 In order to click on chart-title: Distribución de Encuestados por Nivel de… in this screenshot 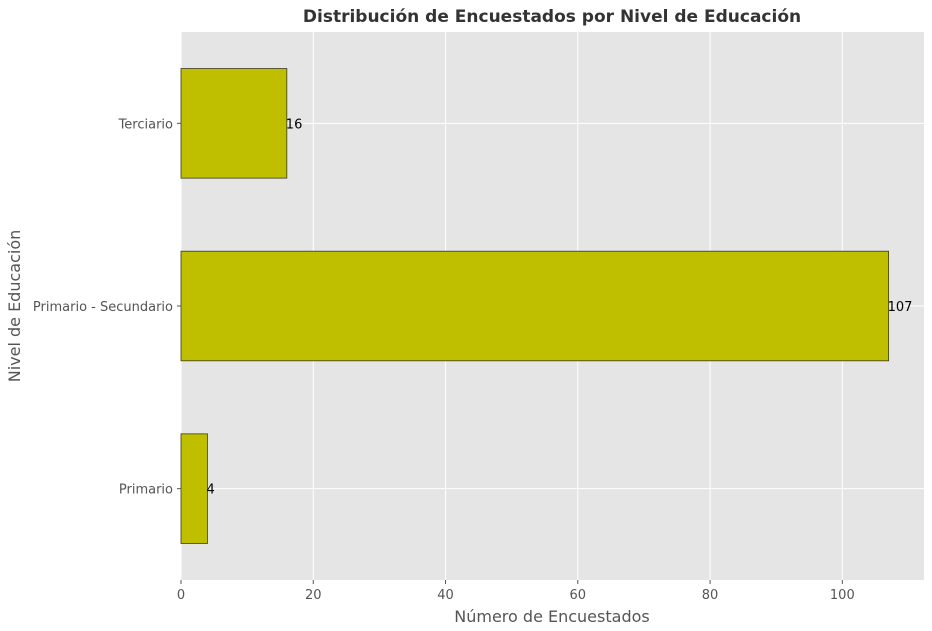, I will do `click(552, 17)`.